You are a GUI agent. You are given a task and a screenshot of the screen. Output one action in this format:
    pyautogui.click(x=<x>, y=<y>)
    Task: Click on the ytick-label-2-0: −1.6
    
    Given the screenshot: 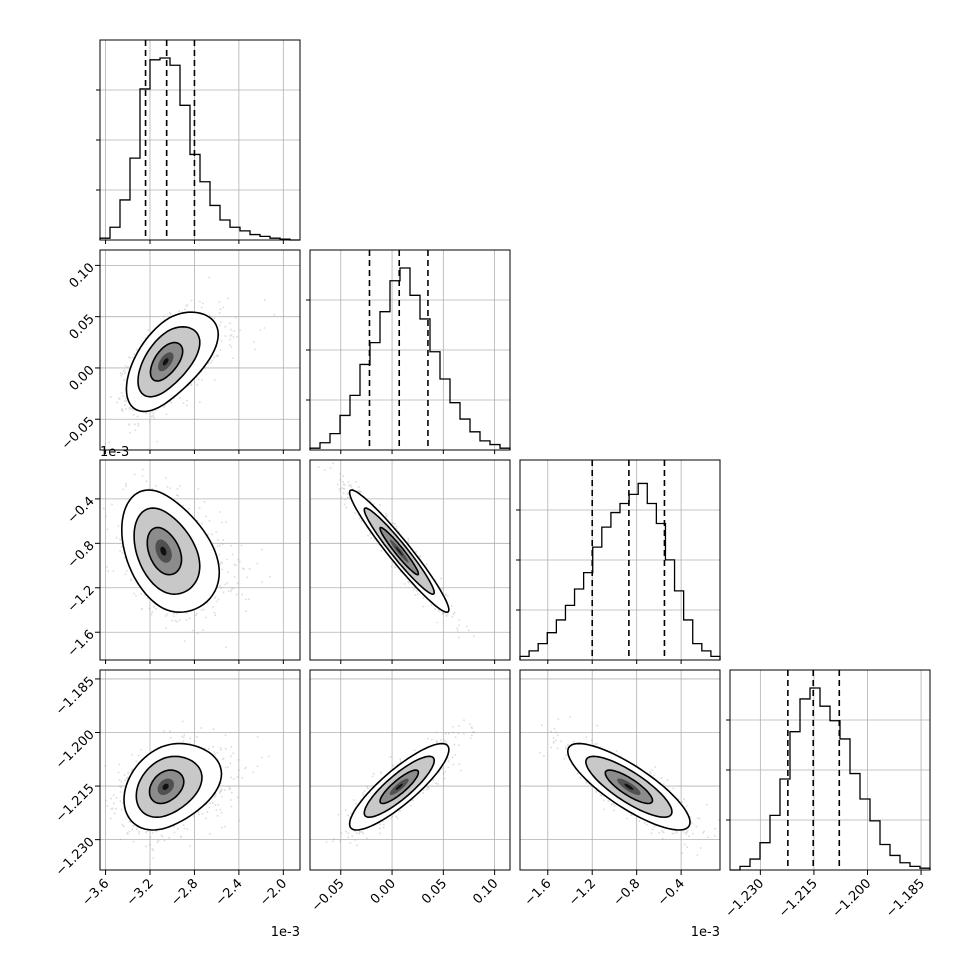 What is the action you would take?
    pyautogui.click(x=81, y=643)
    